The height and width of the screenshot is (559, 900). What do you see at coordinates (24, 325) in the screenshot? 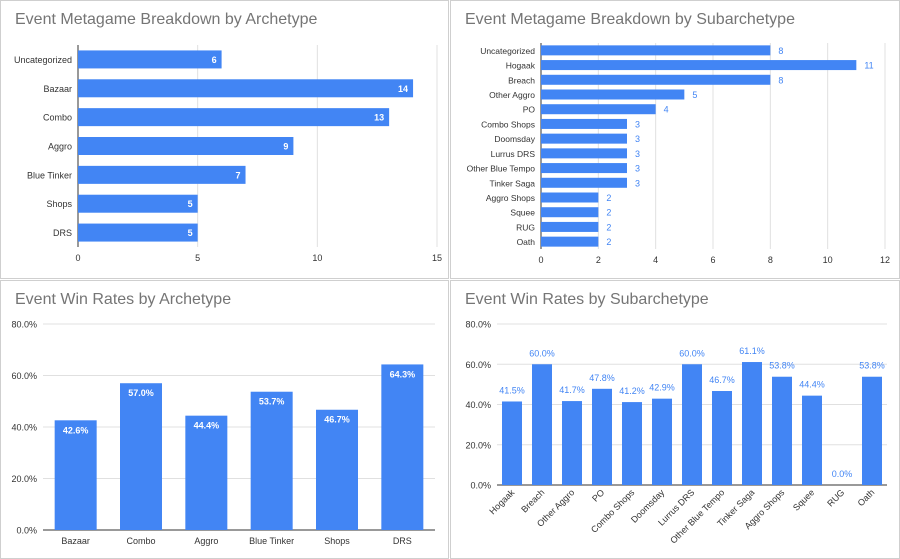
I see `y-tick-label: 80.0%` at bounding box center [24, 325].